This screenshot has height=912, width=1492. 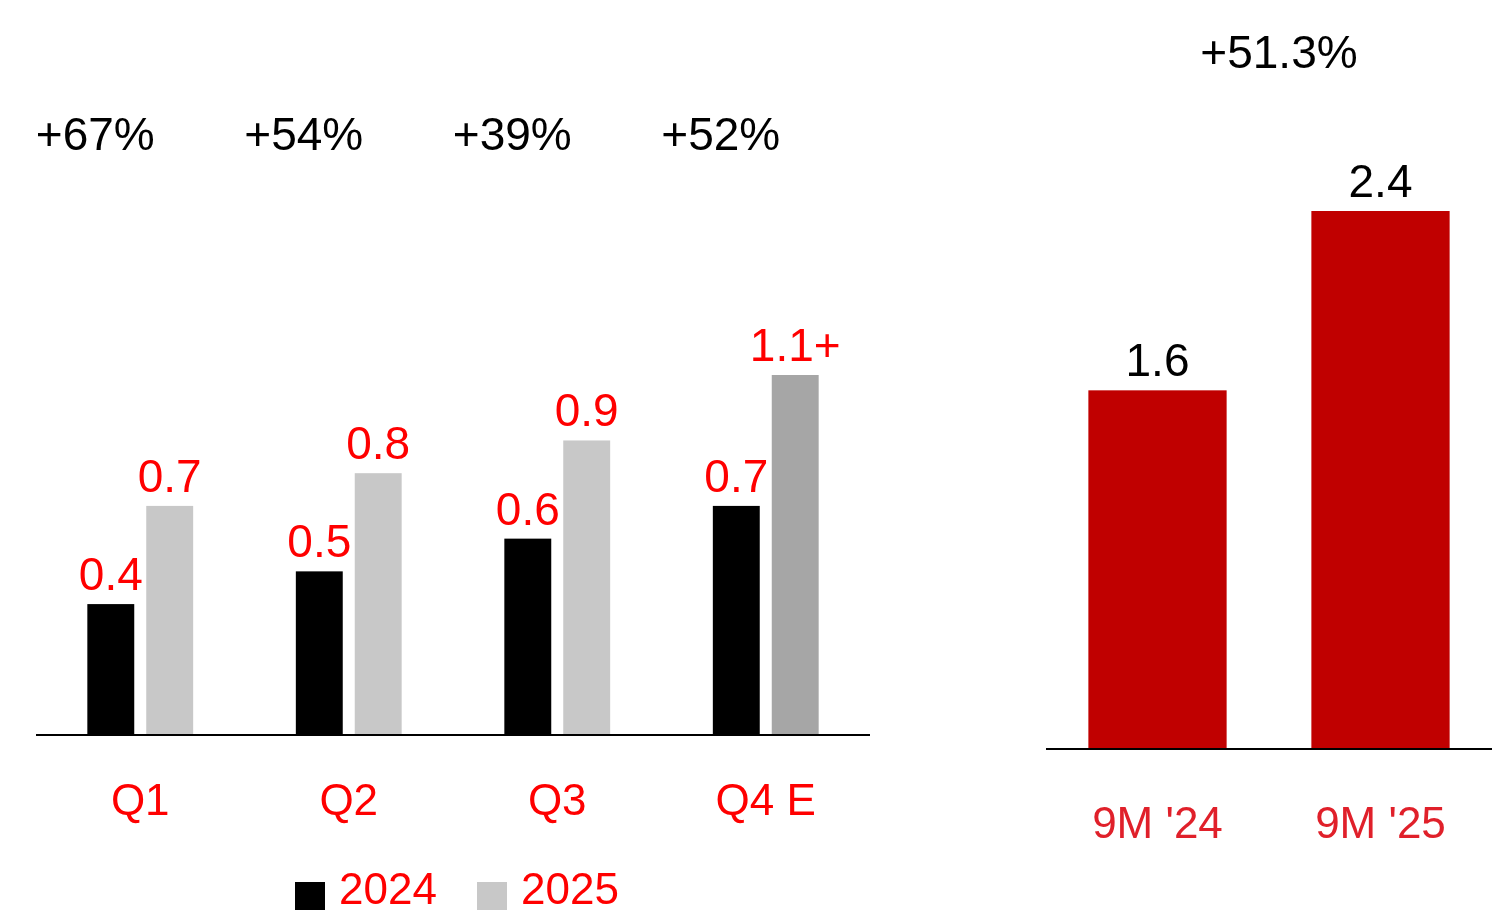 What do you see at coordinates (570, 888) in the screenshot?
I see `legend-label: 2025` at bounding box center [570, 888].